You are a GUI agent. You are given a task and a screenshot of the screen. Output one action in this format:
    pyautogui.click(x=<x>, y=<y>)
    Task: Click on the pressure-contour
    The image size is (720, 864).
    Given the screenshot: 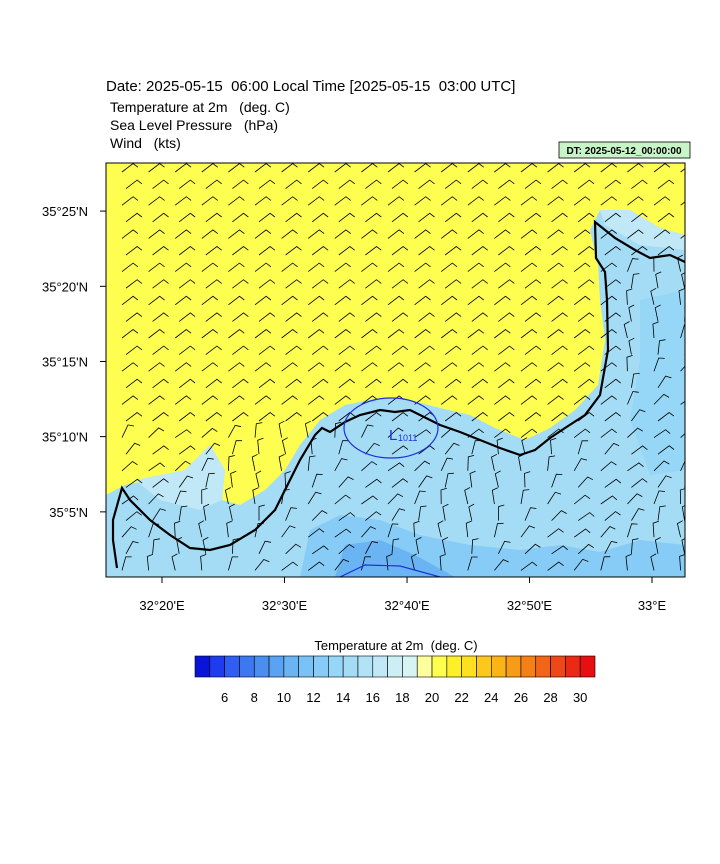 What is the action you would take?
    pyautogui.click(x=390, y=570)
    